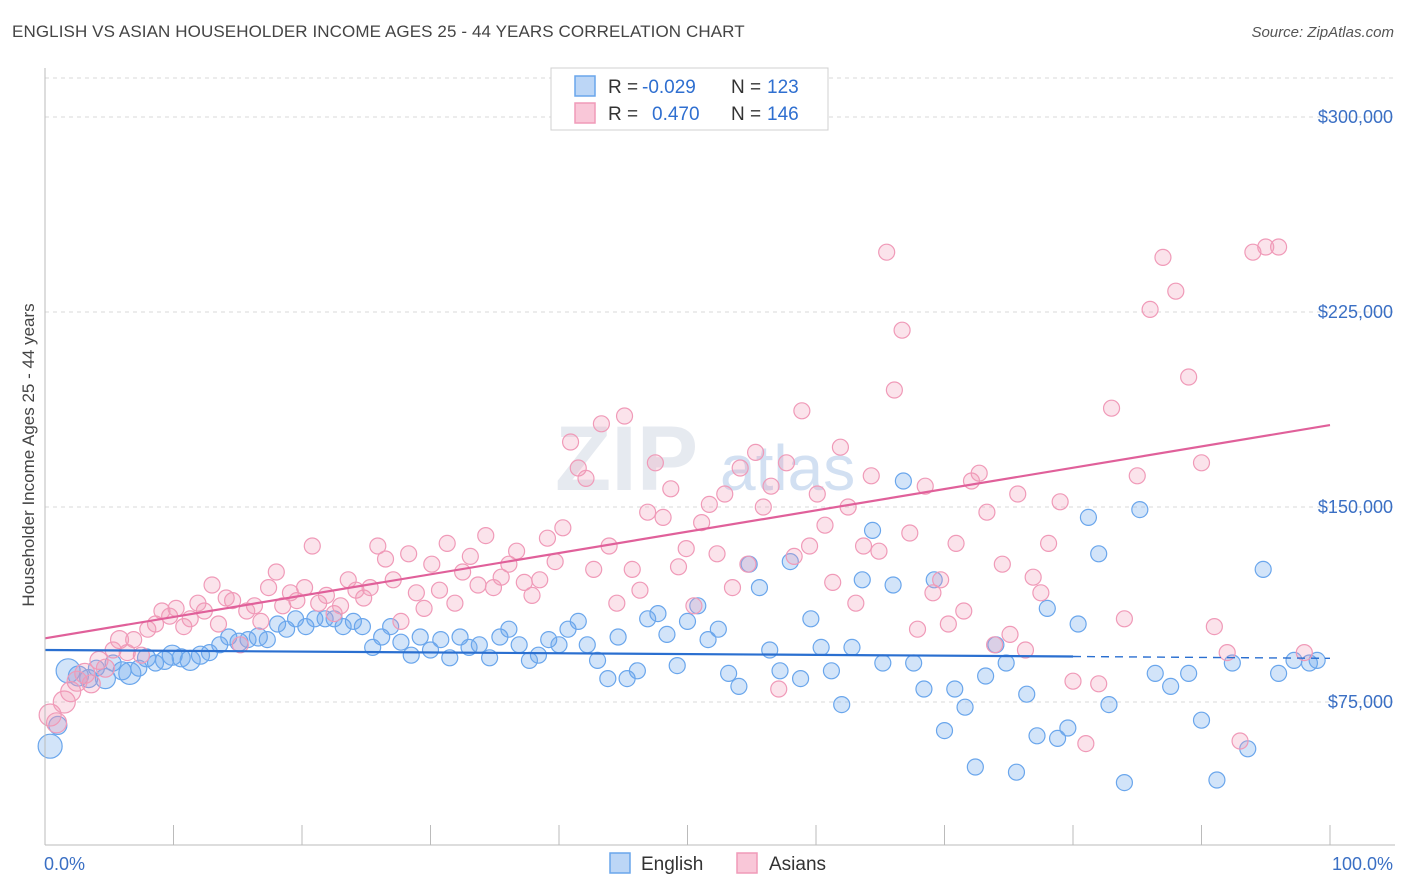 This screenshot has width=1406, height=892. What do you see at coordinates (585, 113) in the screenshot?
I see `legend-swatch-asians` at bounding box center [585, 113].